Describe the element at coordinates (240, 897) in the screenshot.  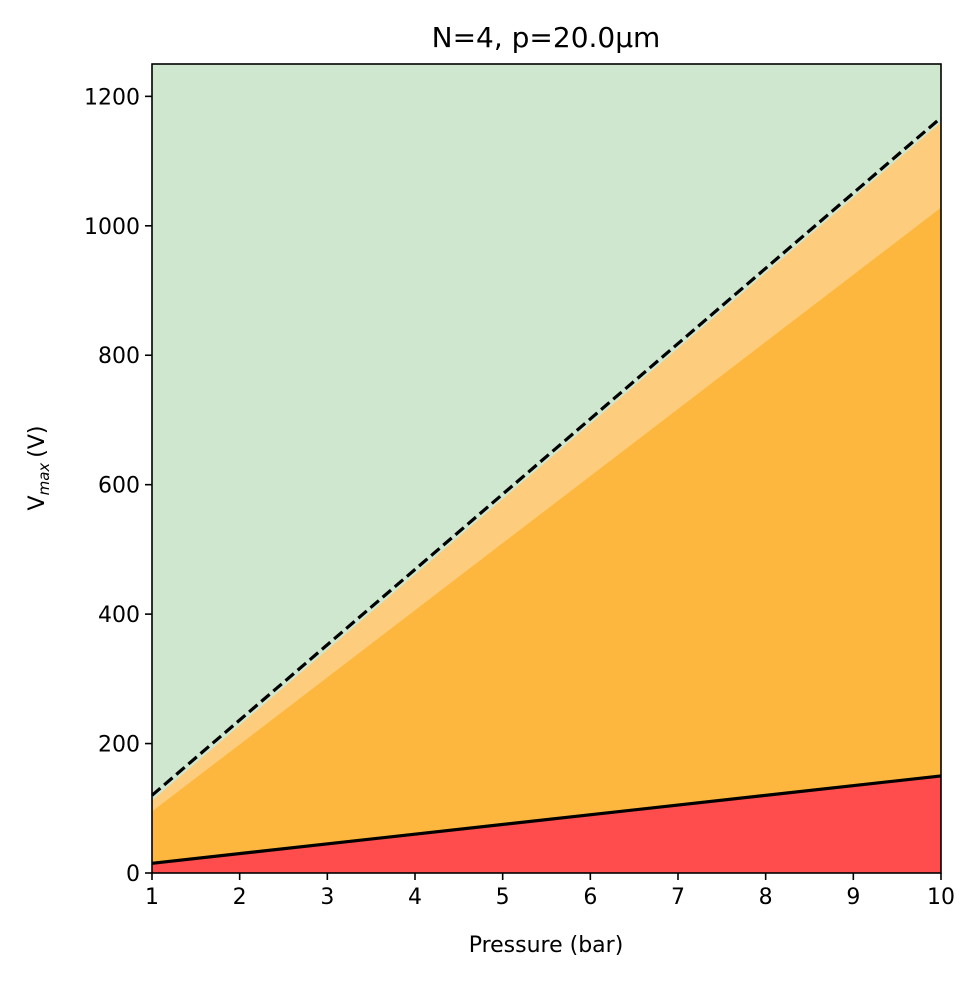
I see `x-tick-label: 2` at that location.